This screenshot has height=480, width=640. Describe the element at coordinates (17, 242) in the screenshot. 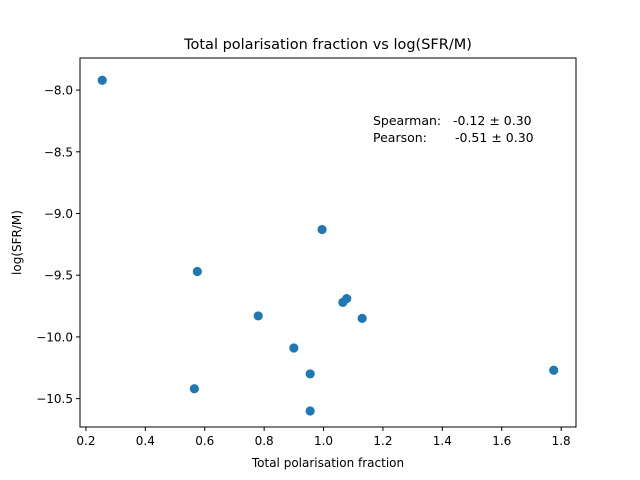

I see `y-axis-label: log(SFR/M)` at that location.